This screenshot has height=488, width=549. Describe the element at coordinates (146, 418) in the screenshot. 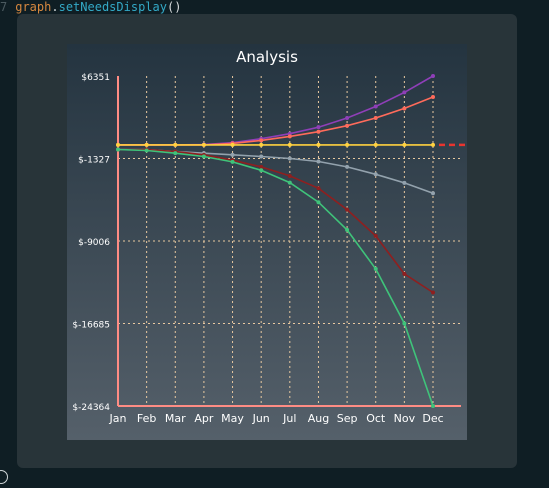

I see `x-tick-label: Feb` at that location.